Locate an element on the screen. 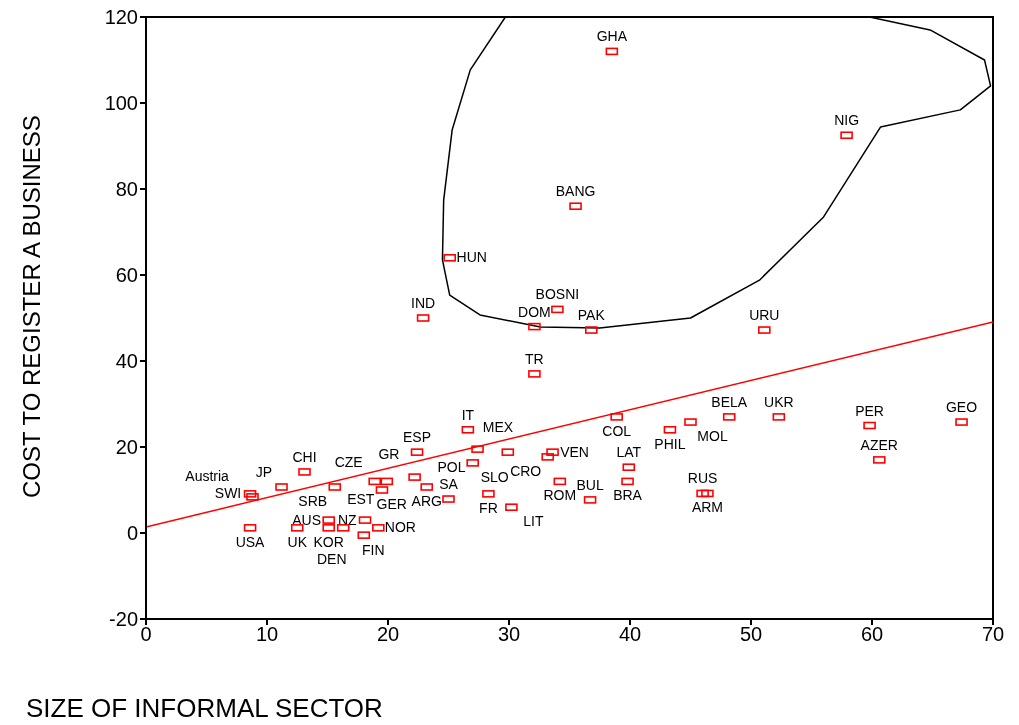 This screenshot has width=1019, height=725. data-label: LIT is located at coordinates (533, 521).